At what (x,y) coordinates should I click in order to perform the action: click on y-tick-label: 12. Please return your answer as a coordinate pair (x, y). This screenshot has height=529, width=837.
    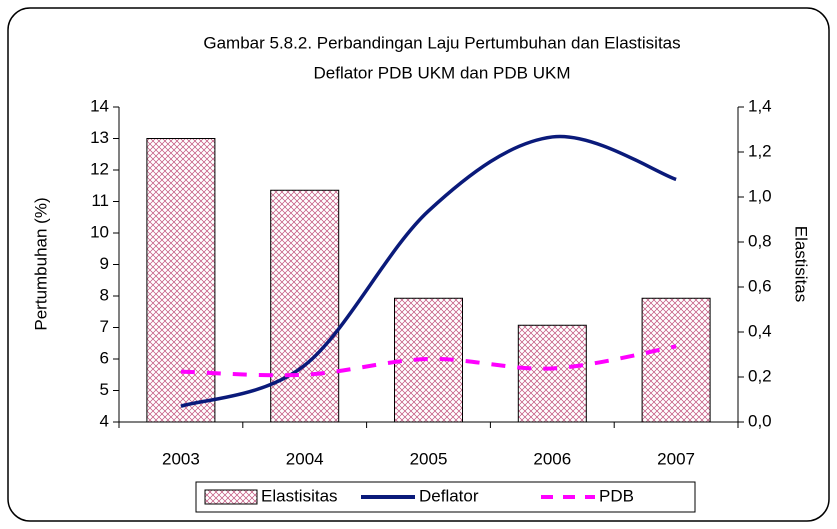
    Looking at the image, I should click on (99, 168).